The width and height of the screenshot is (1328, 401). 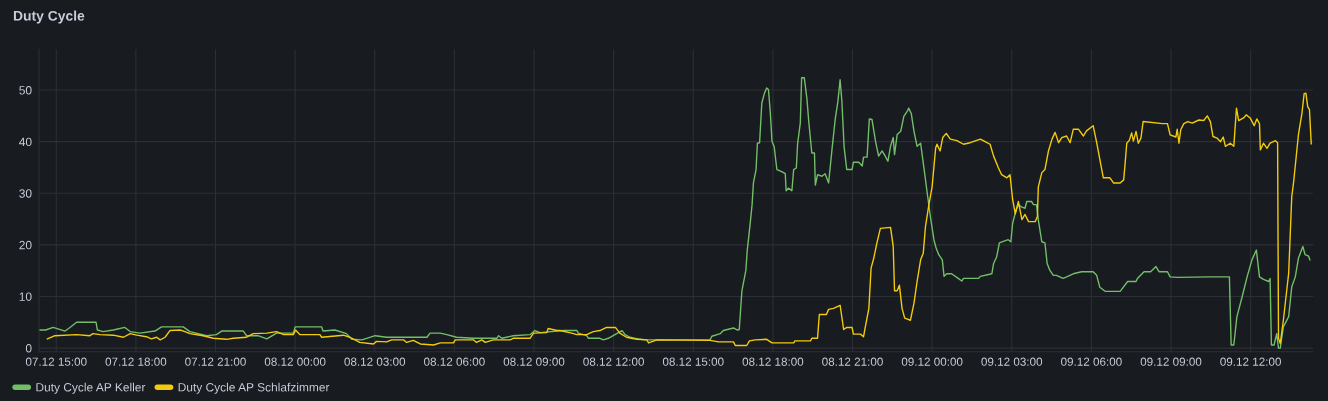 What do you see at coordinates (1250, 361) in the screenshot?
I see `x-tick-label: 09.12 12:00` at bounding box center [1250, 361].